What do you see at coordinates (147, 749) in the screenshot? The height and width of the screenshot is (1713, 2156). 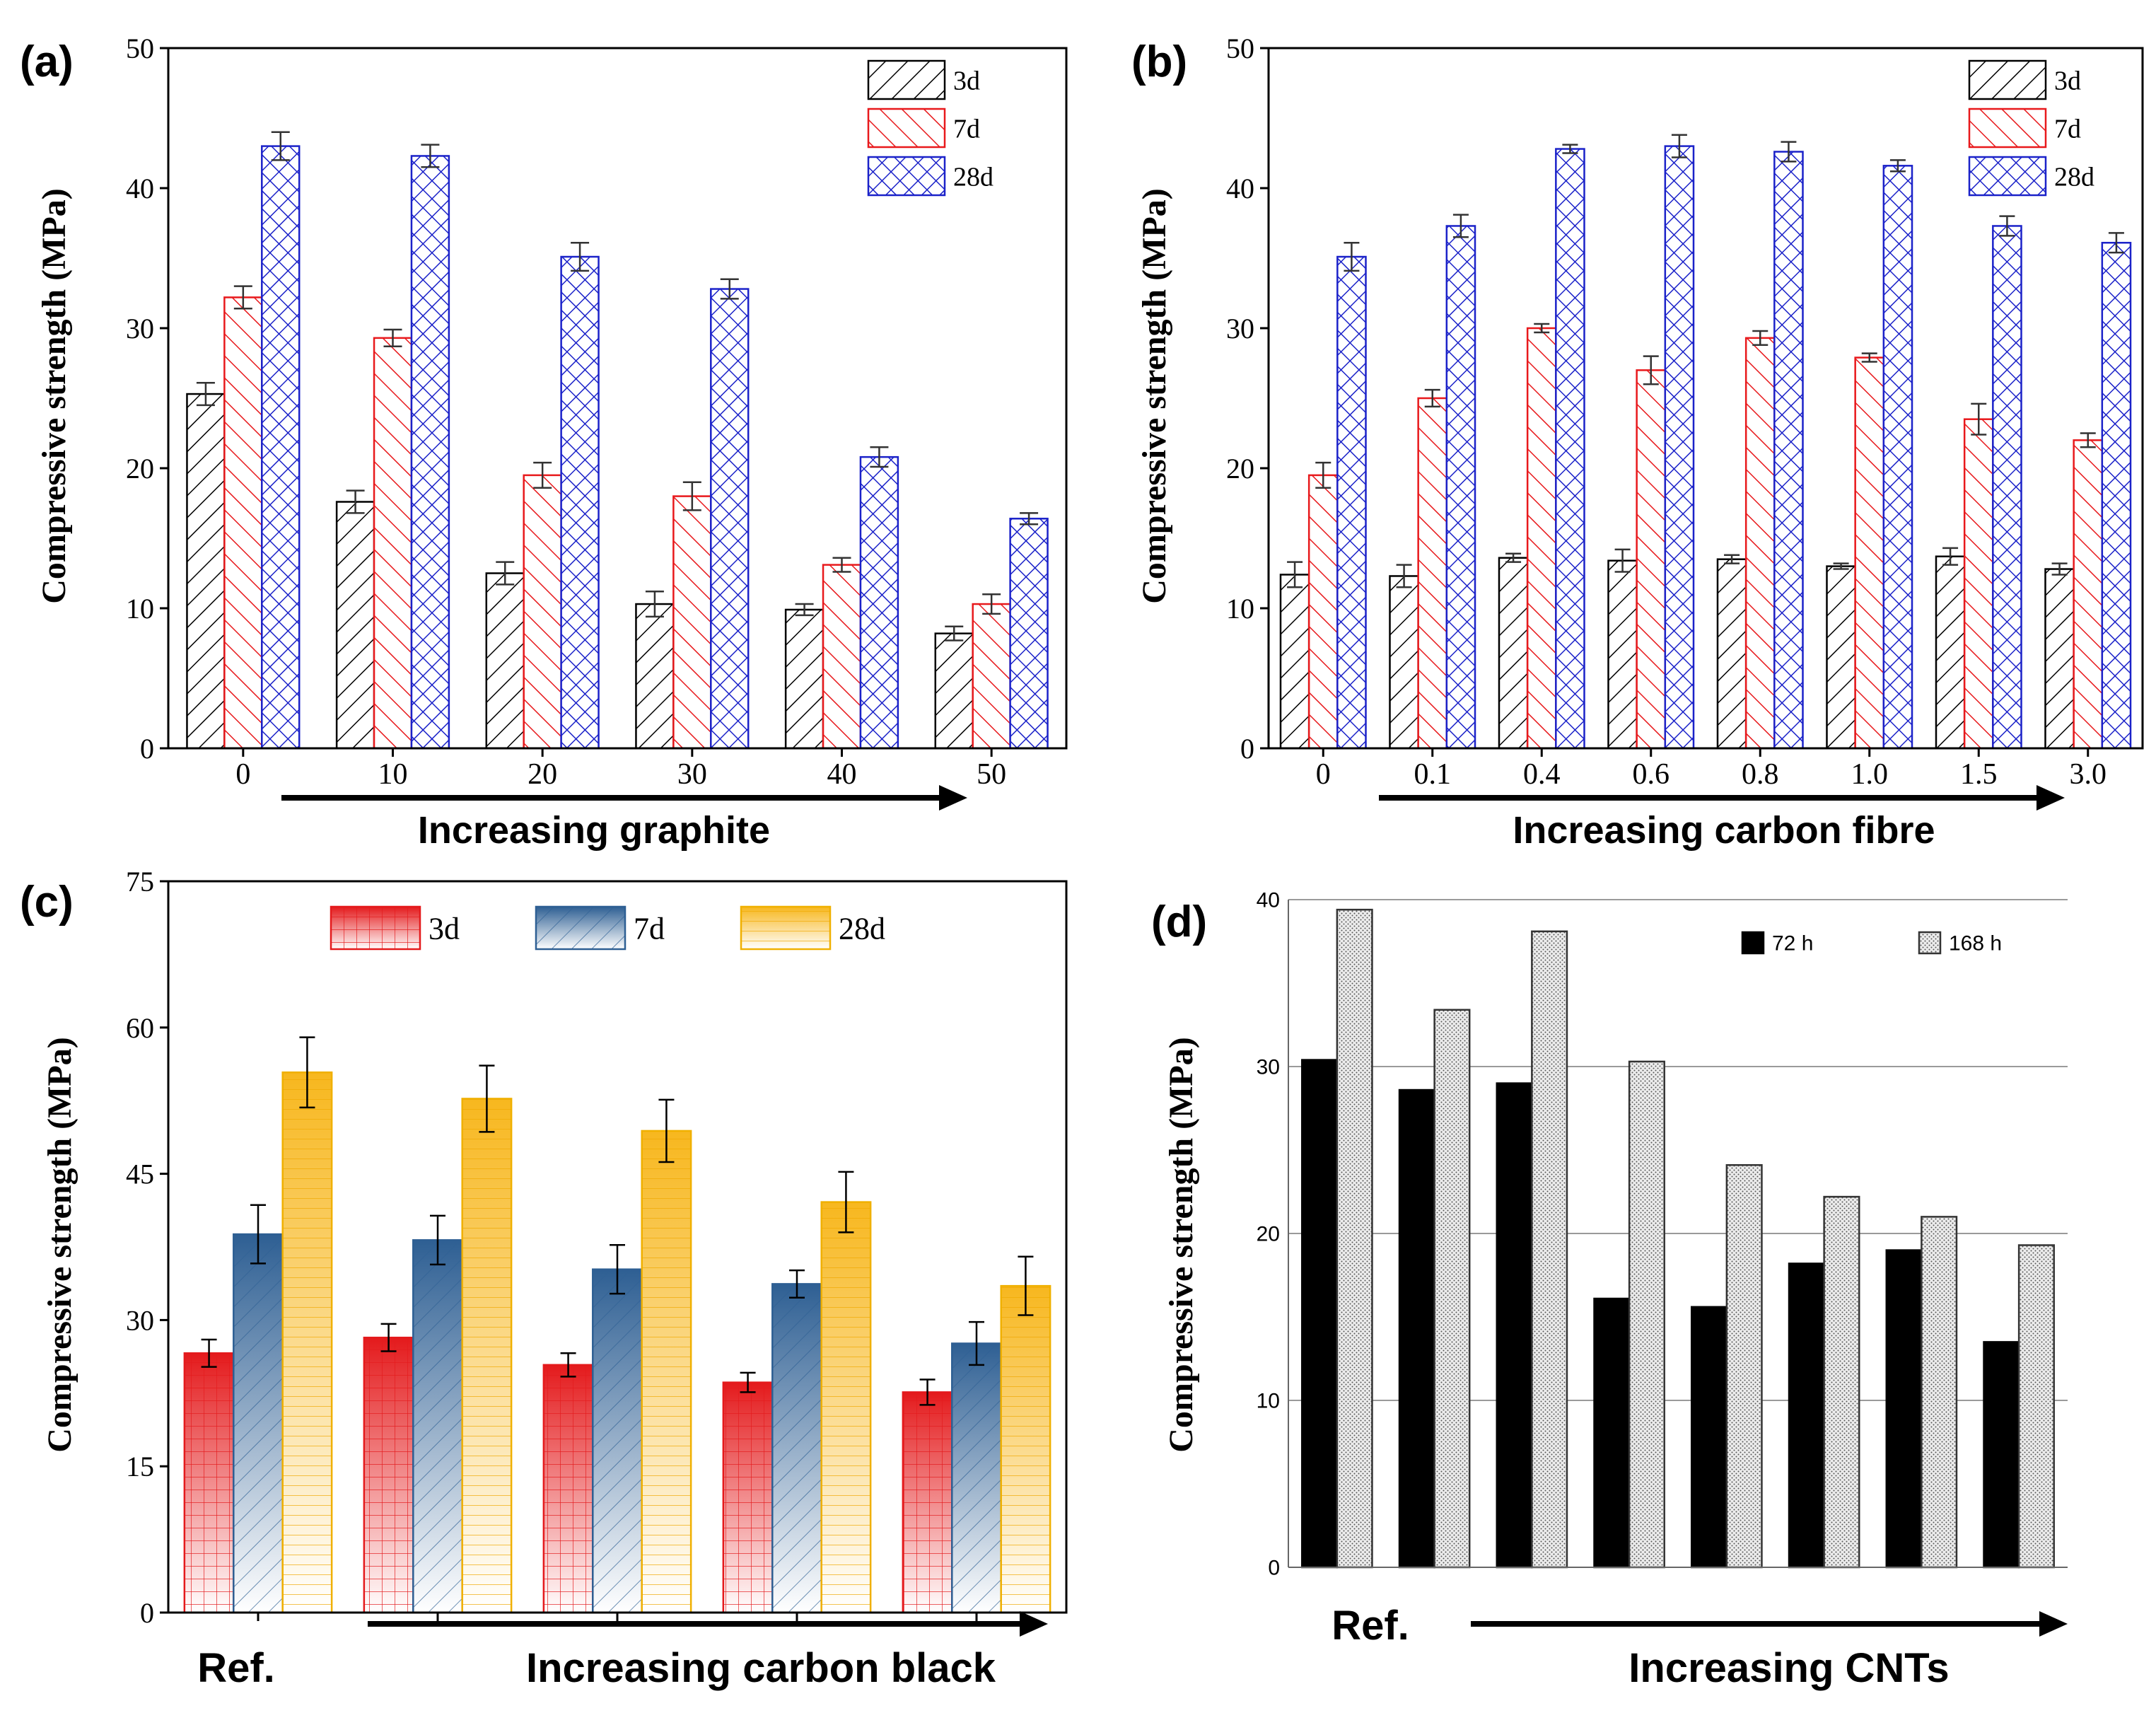 I see `y-tick-label: 0` at bounding box center [147, 749].